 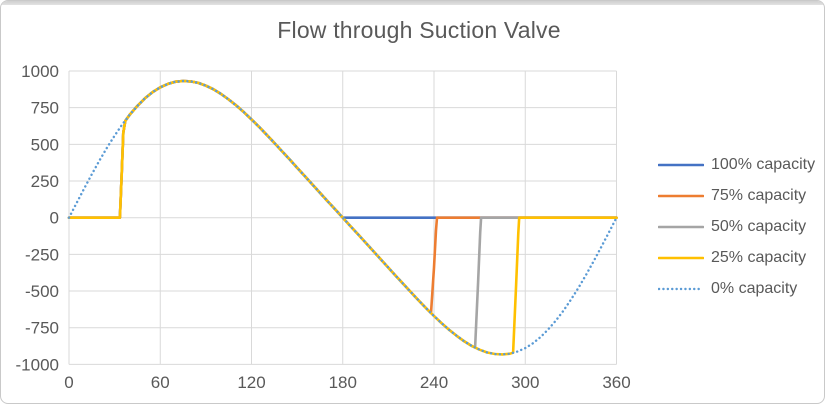 I want to click on legend-item-100-capacity: 100% capacity, so click(x=736, y=164).